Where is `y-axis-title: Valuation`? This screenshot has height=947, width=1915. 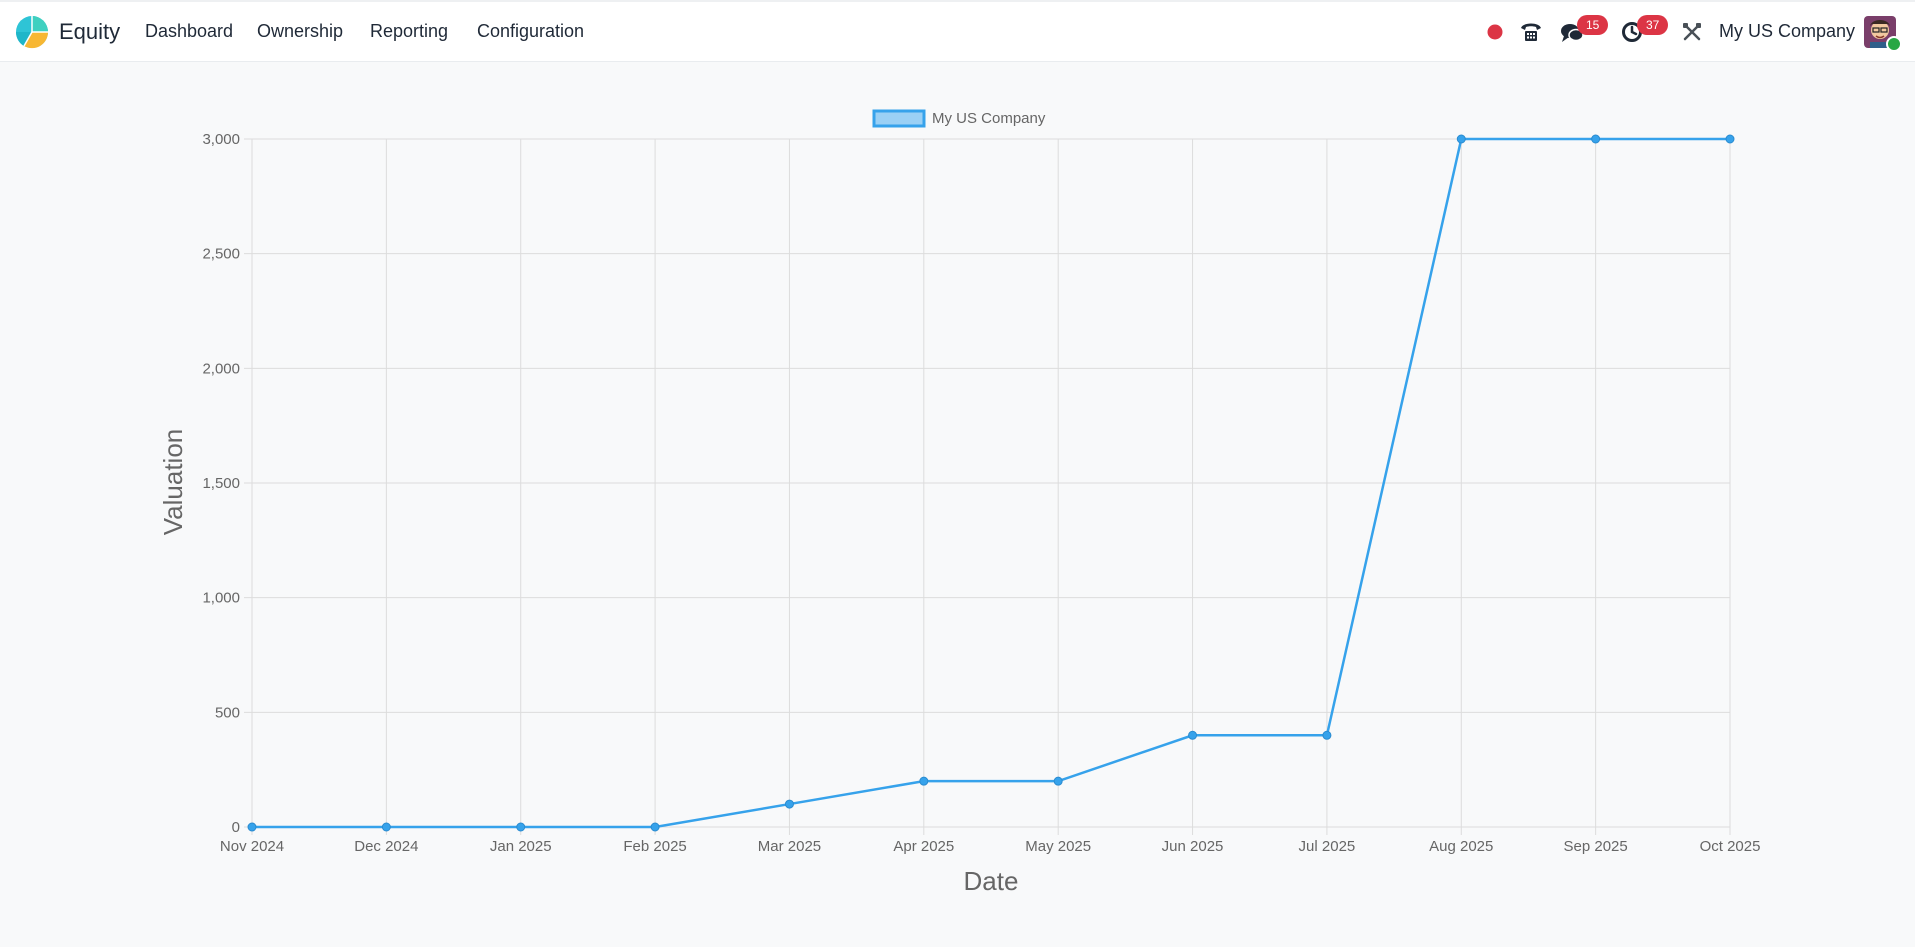 y-axis-title: Valuation is located at coordinates (173, 482).